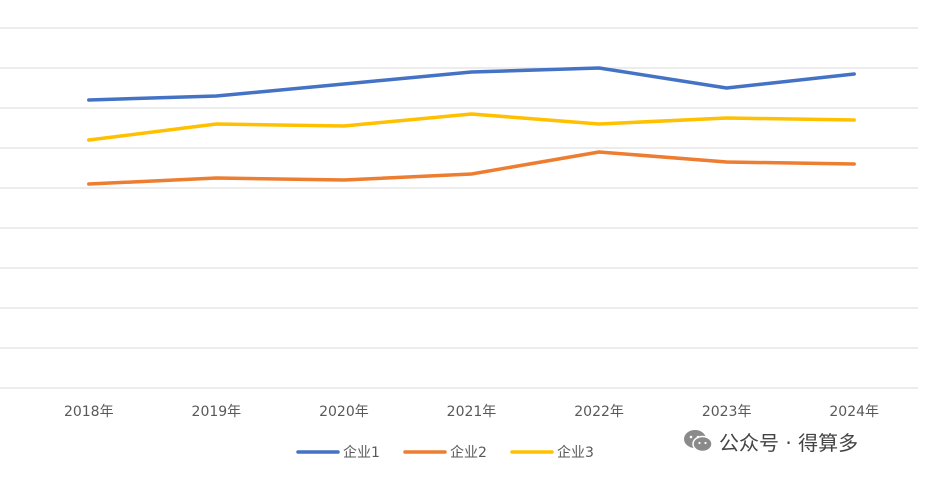 This screenshot has height=478, width=931. I want to click on x-tick-label: 2020年, so click(344, 412).